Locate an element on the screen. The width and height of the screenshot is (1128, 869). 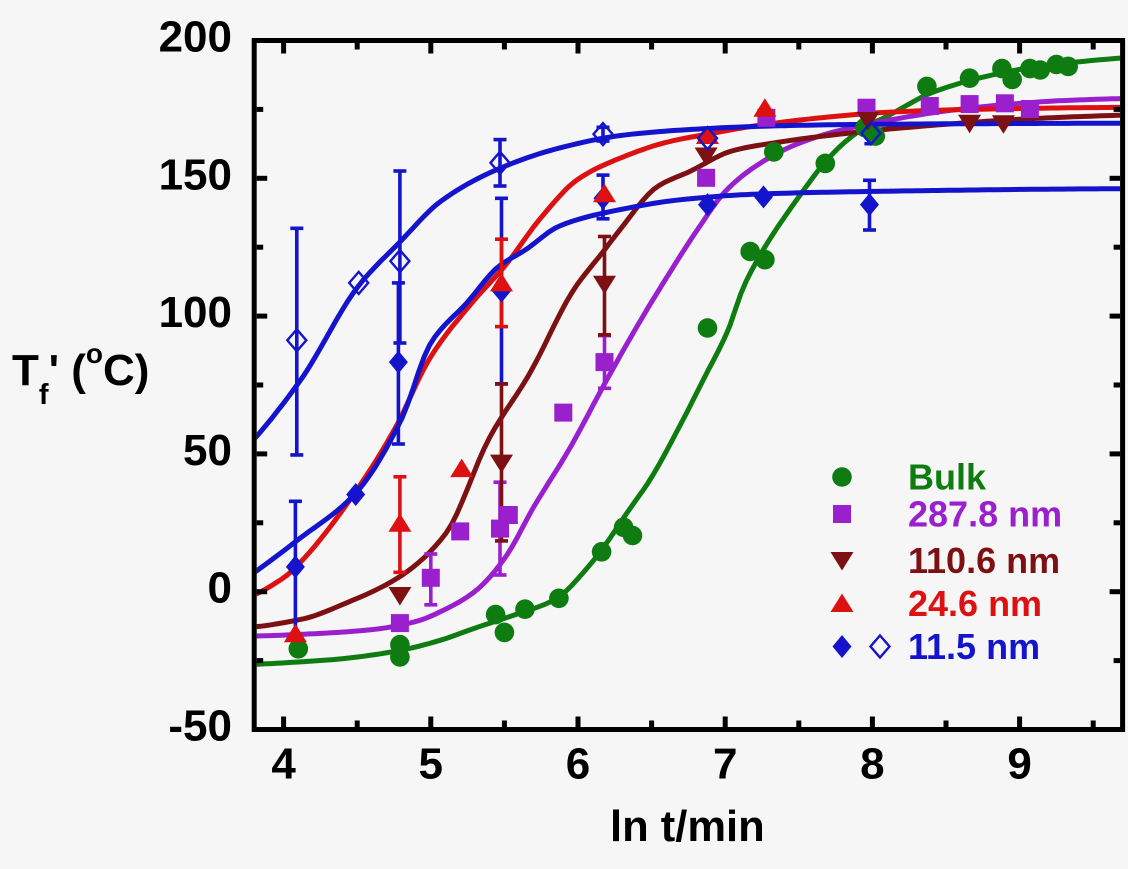
svg-text: 150 is located at coordinates (195, 174).